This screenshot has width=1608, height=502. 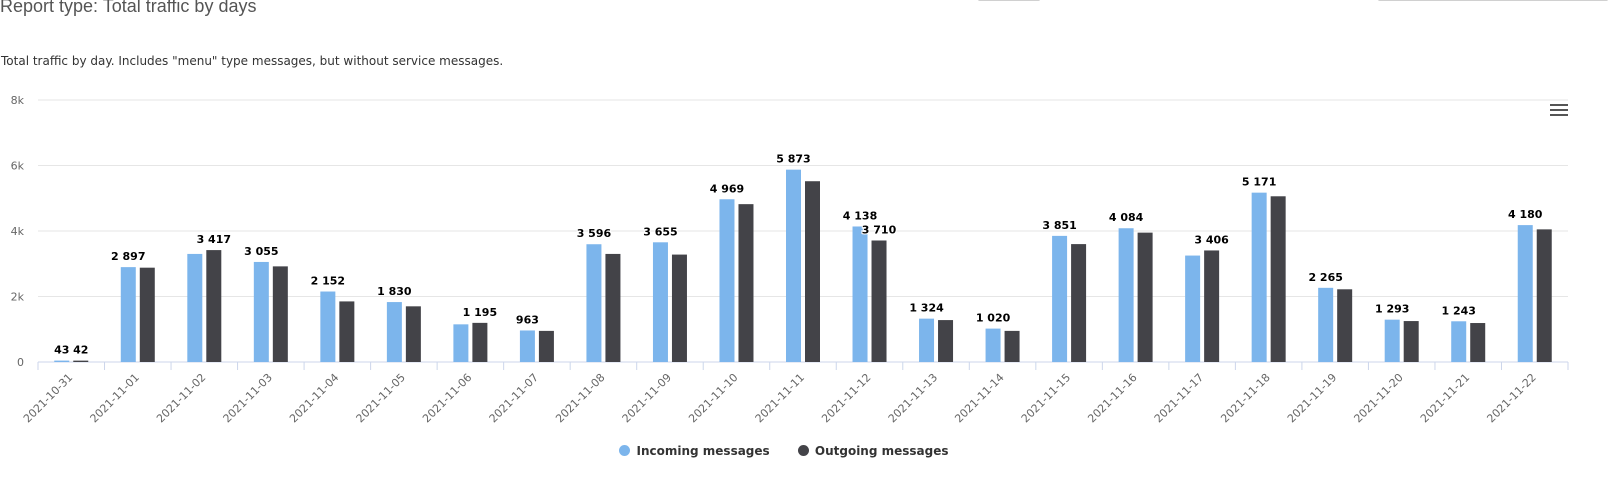 I want to click on x-tick-label: 2021-11-09, so click(x=647, y=398).